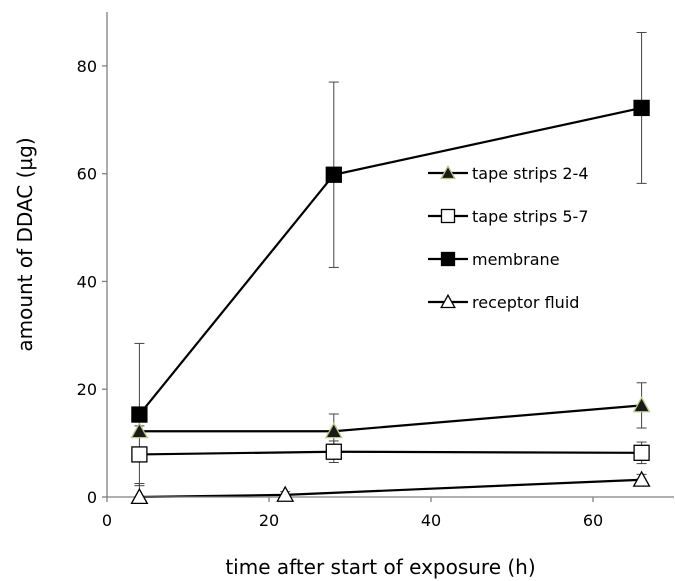  What do you see at coordinates (530, 216) in the screenshot?
I see `legend-label-tape-strips-5-7: tape strips 5-7` at bounding box center [530, 216].